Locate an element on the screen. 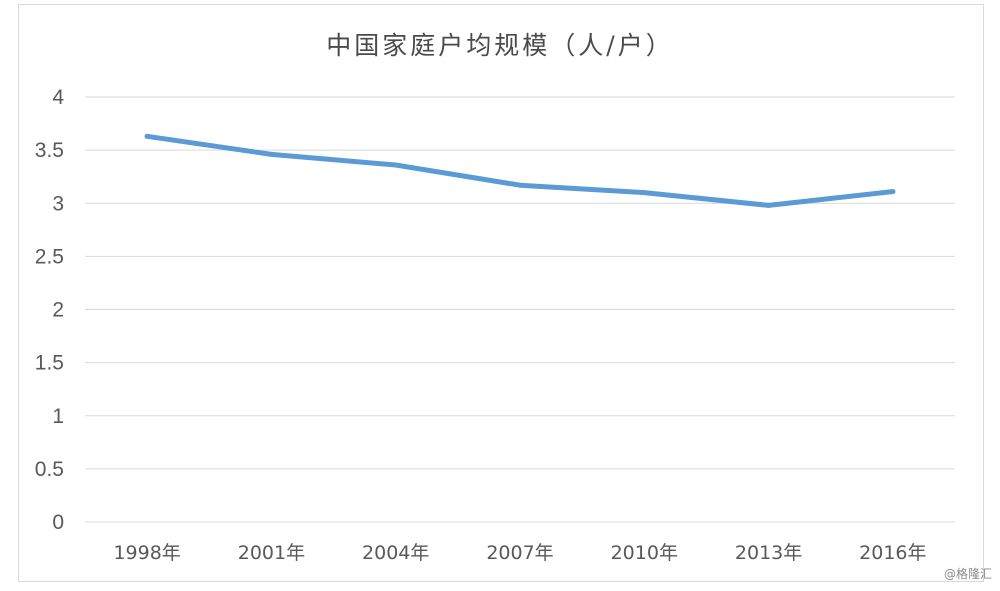 The height and width of the screenshot is (591, 1000). y-tick-label: 0 is located at coordinates (58, 522).